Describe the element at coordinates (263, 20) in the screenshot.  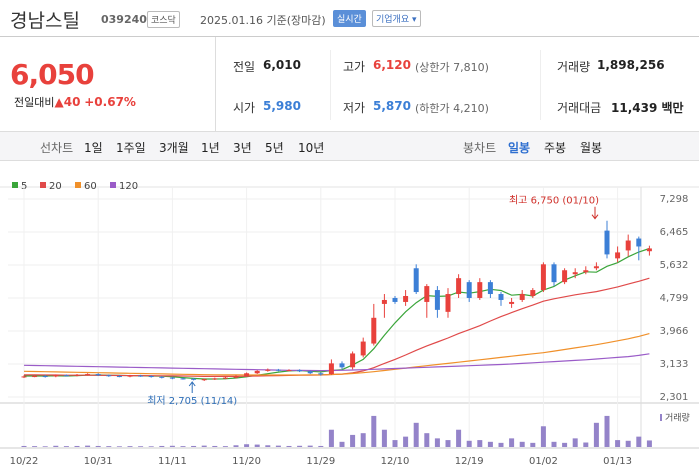
I see `date: 2025.01.16 기준(장마감)` at that location.